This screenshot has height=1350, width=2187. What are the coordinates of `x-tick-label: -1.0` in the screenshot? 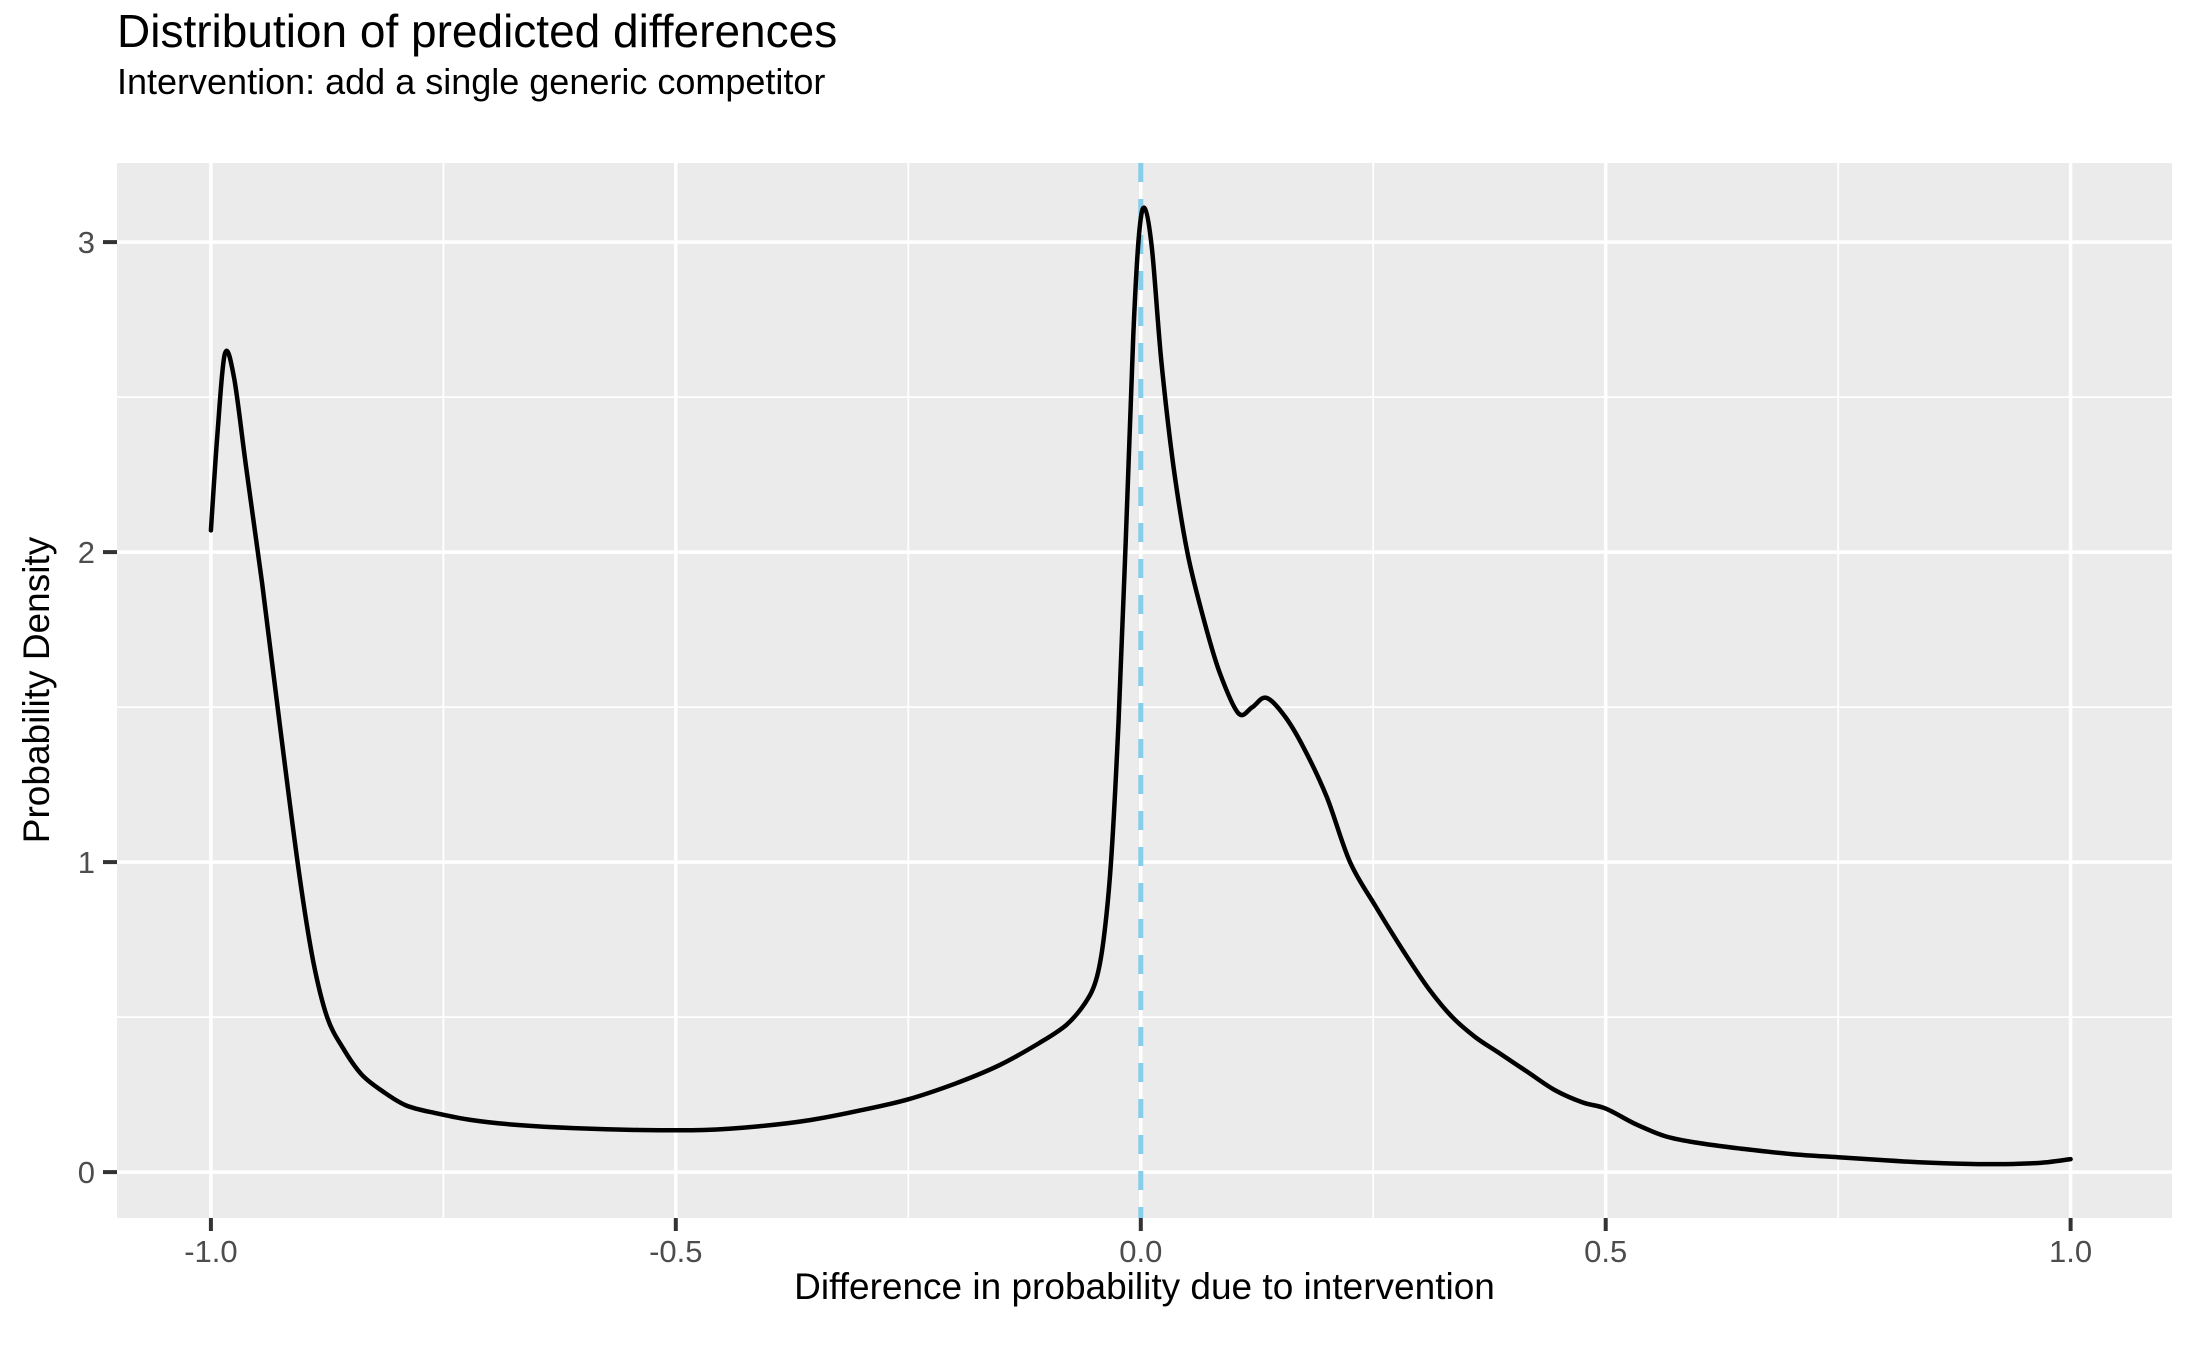 It's located at (210, 1251).